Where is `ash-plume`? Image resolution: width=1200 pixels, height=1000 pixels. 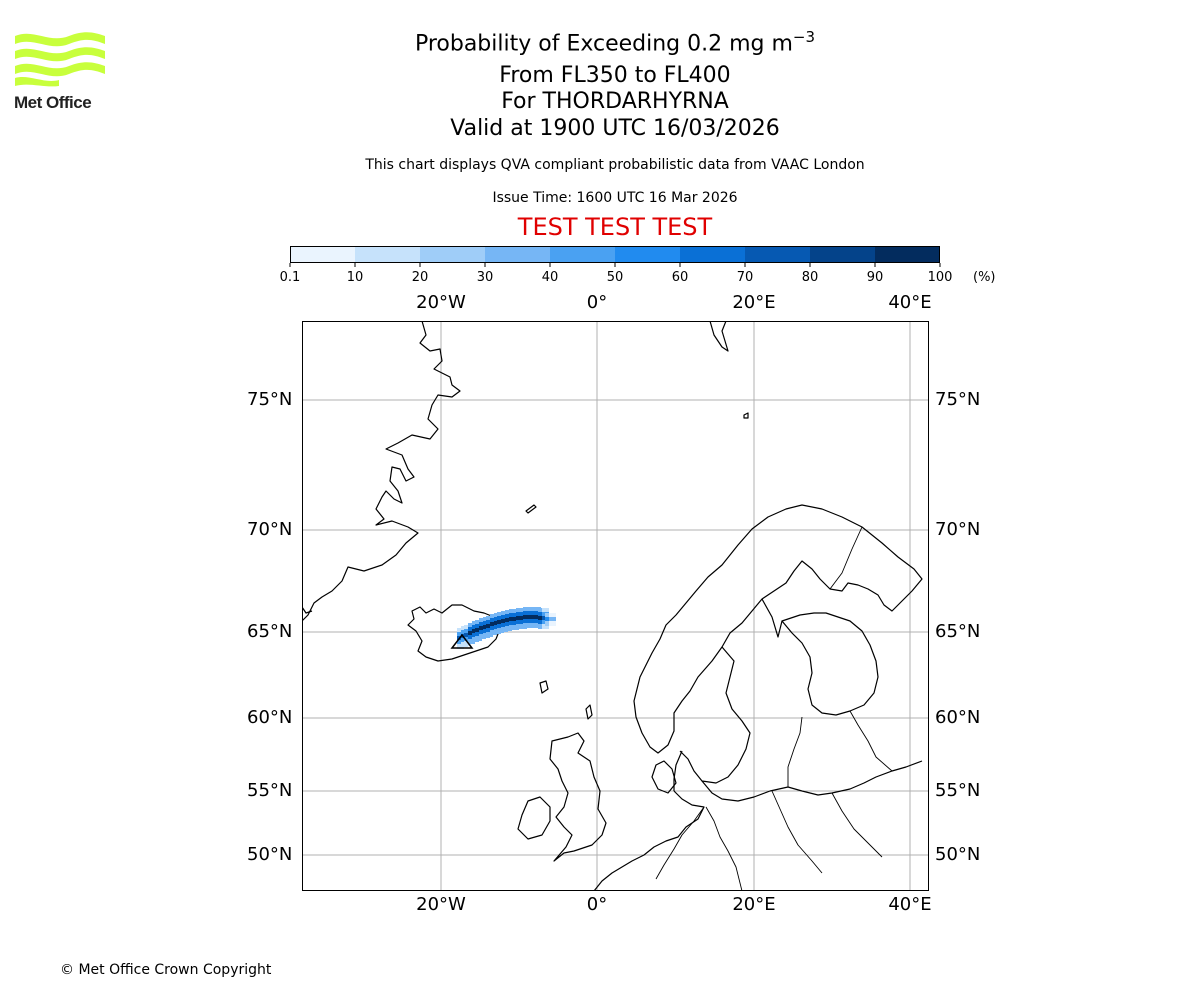 ash-plume is located at coordinates (506, 628).